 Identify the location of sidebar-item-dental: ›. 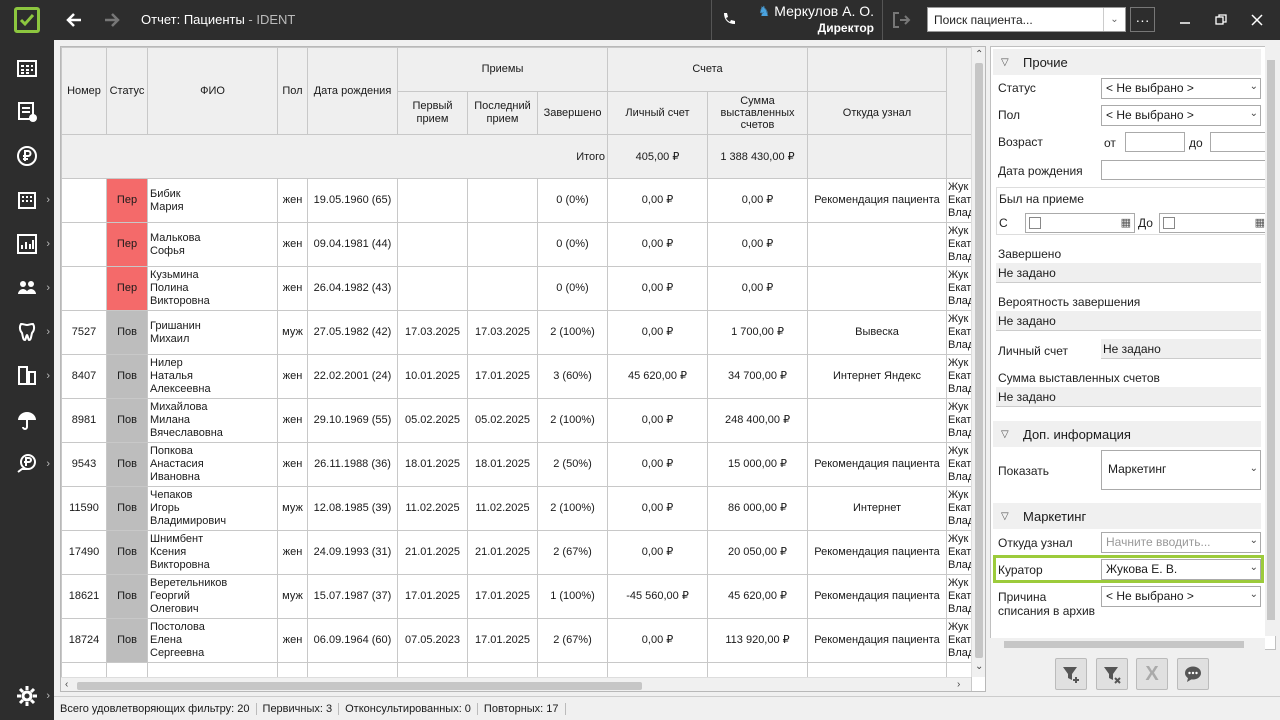
(27, 332).